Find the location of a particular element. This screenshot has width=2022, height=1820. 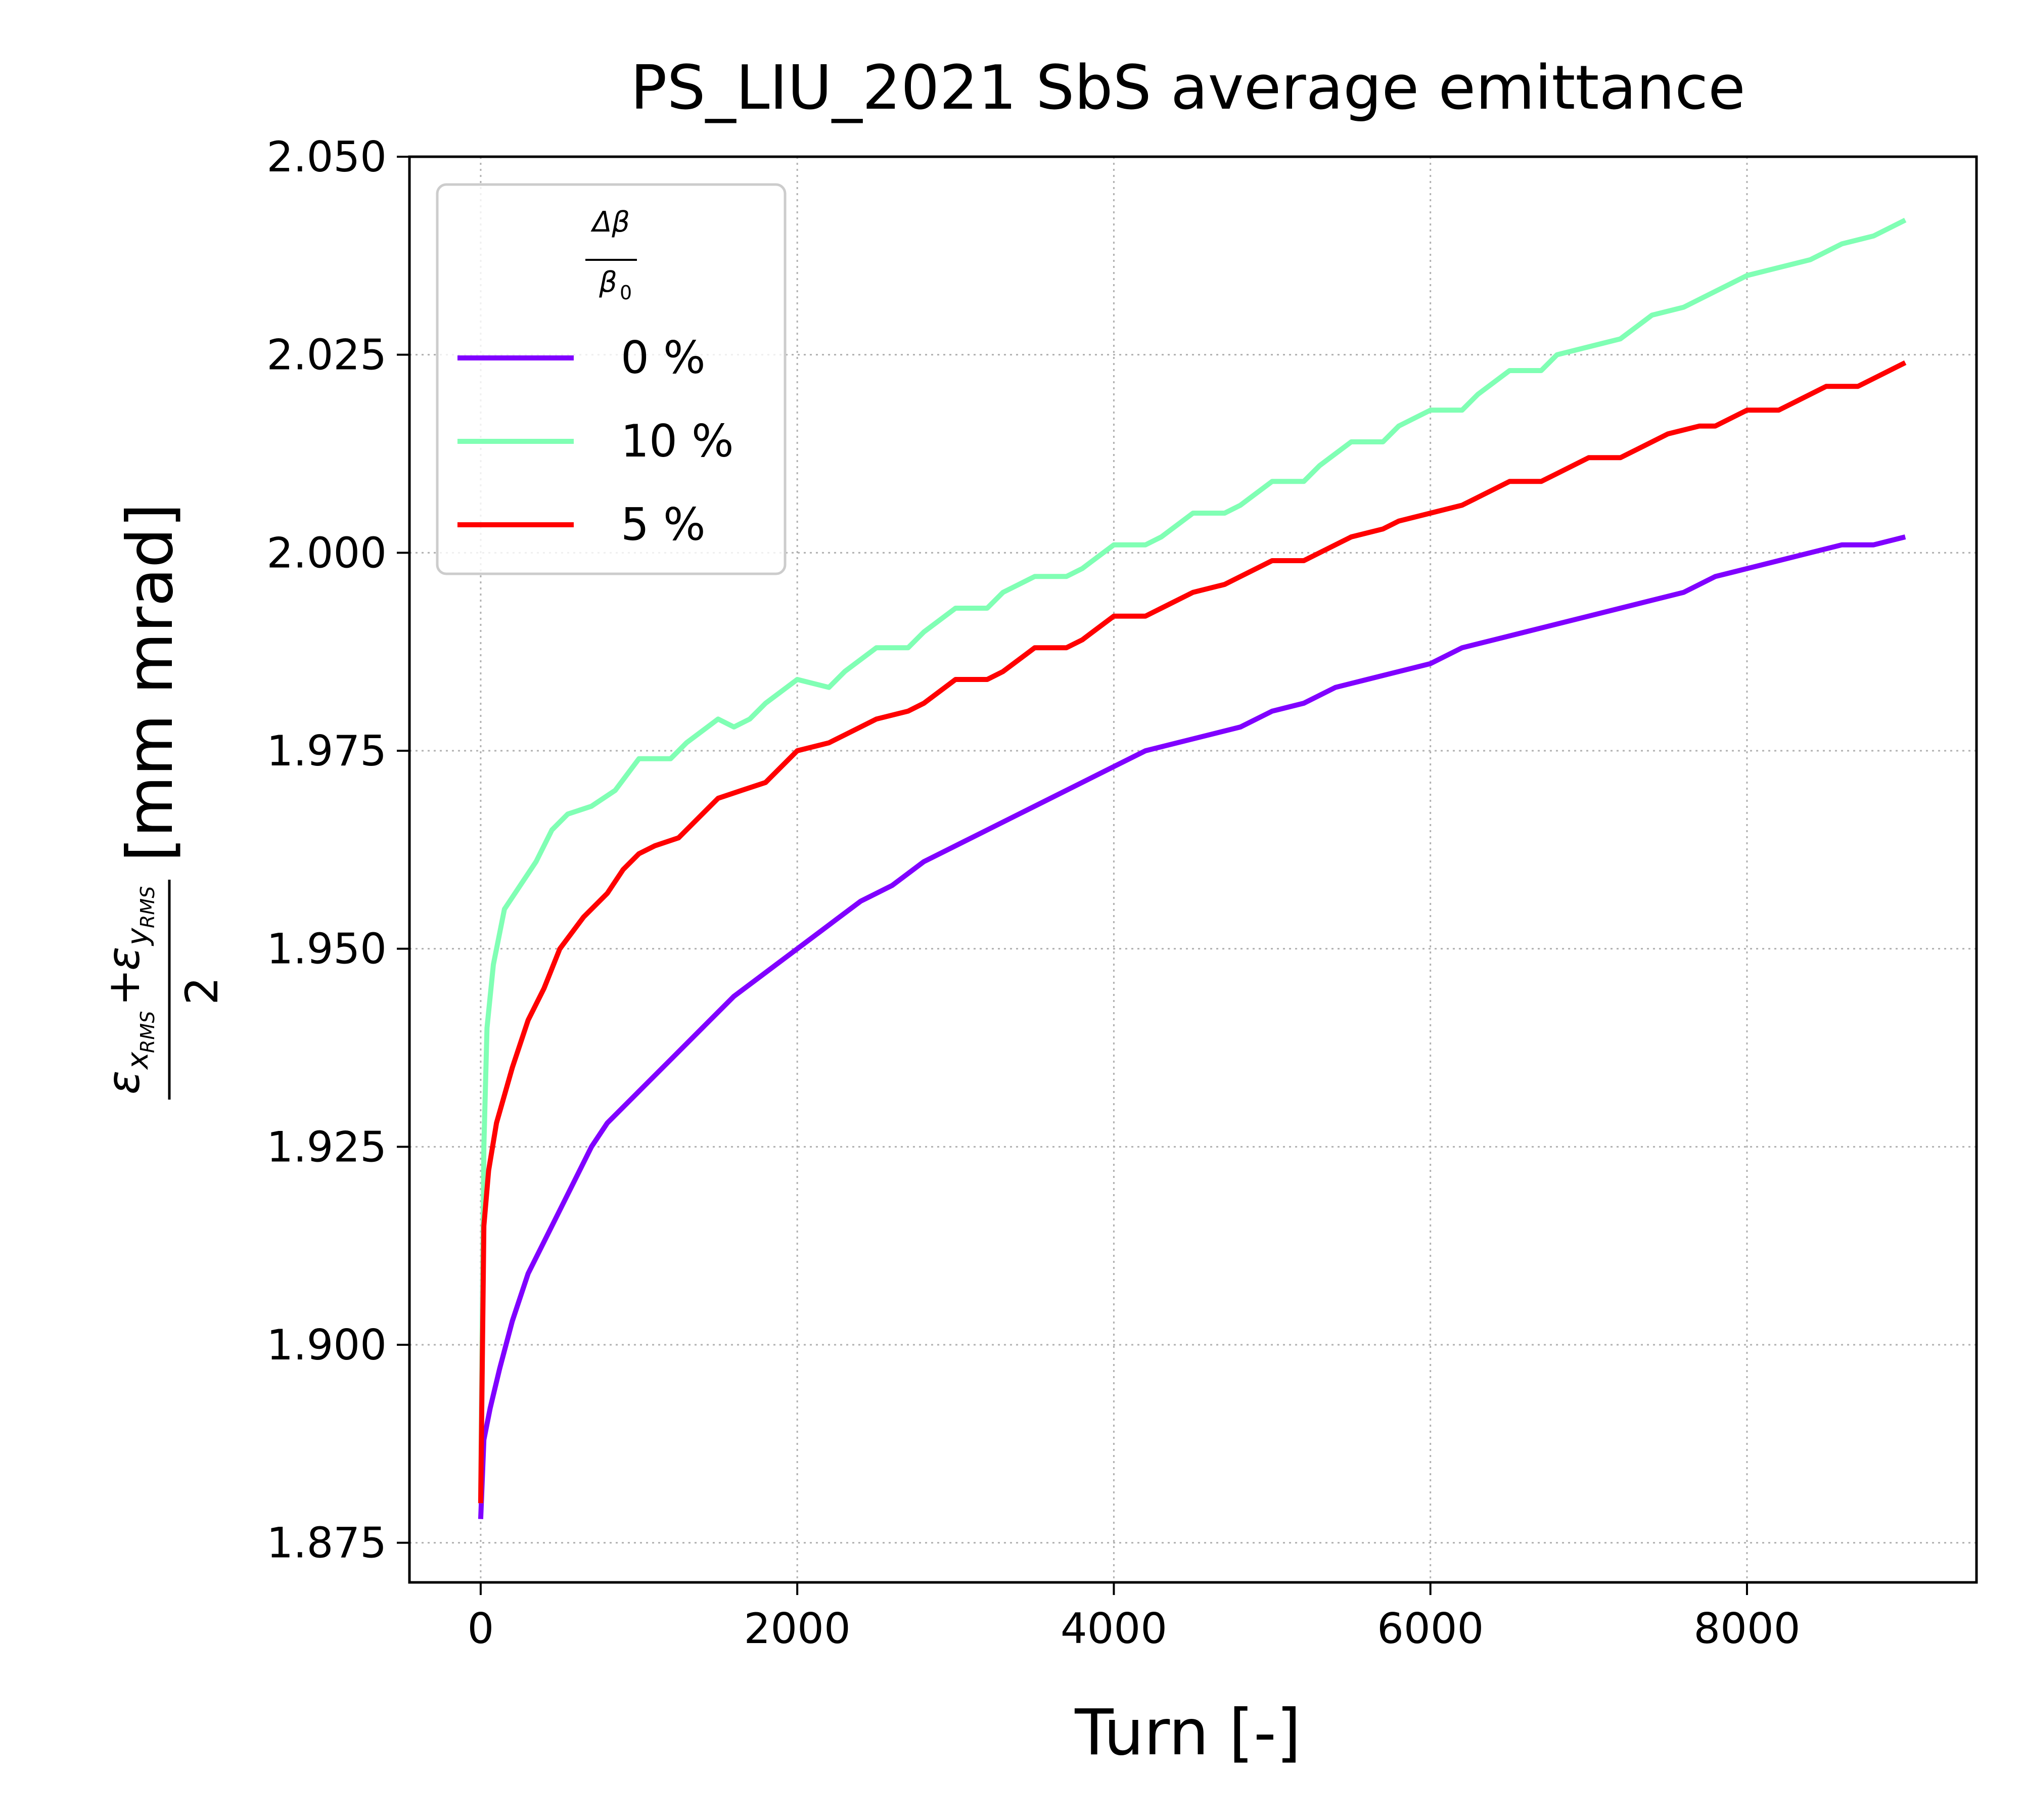

y-tick-label: 1.875 is located at coordinates (326, 1543).